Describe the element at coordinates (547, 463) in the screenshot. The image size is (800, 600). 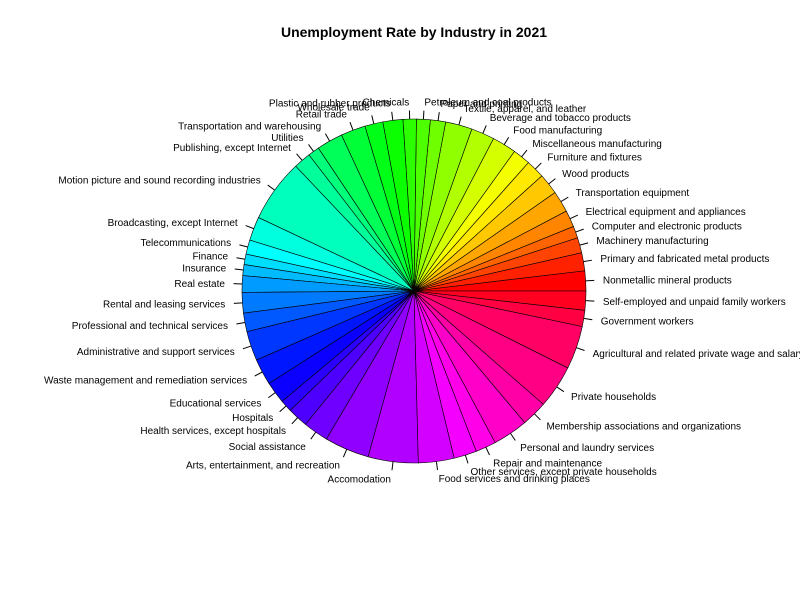
I see `slice-label: Repair and maintenance` at that location.